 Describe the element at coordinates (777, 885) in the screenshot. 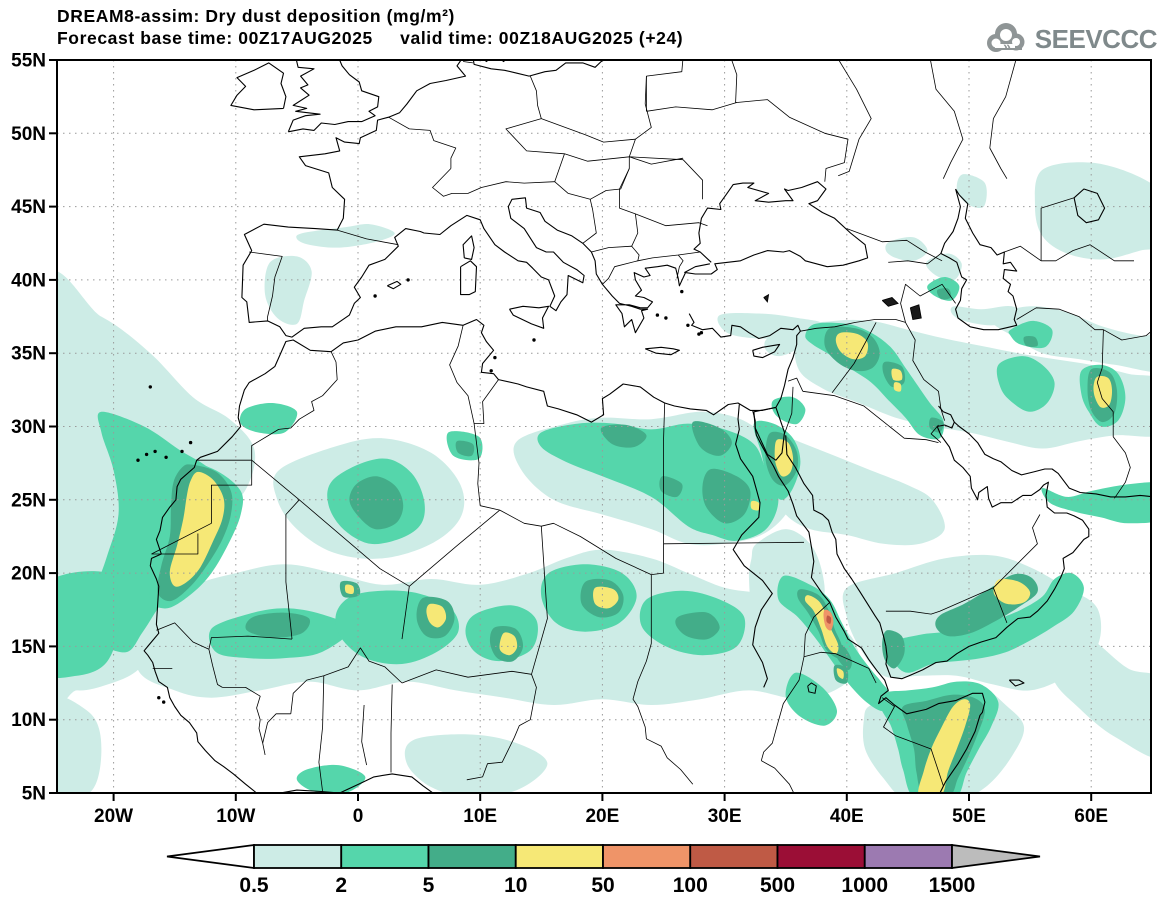

I see `colorbar-label: 500` at that location.